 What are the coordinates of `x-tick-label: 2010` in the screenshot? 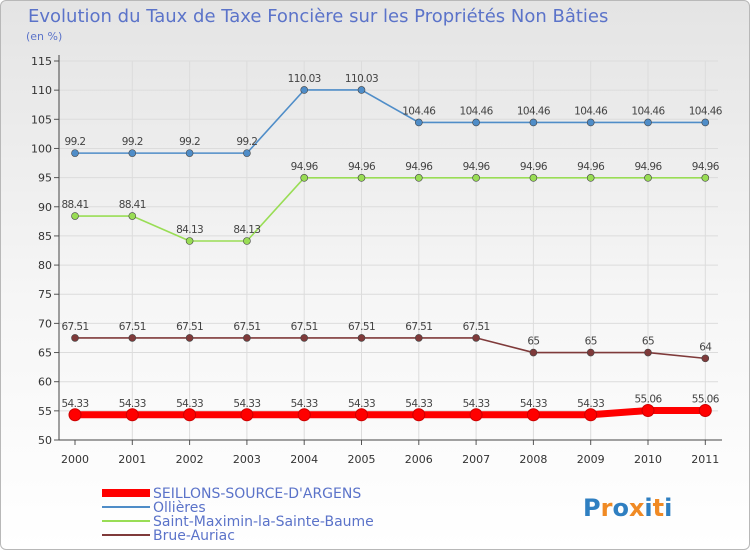 It's located at (648, 459).